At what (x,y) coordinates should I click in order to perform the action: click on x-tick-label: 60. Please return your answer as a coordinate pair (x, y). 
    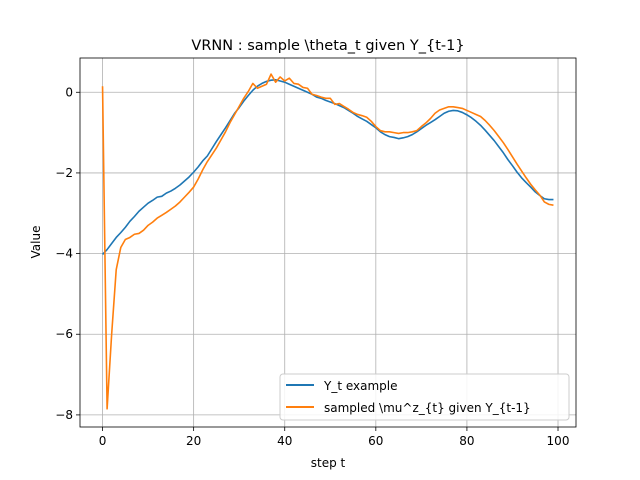
    Looking at the image, I should click on (375, 441).